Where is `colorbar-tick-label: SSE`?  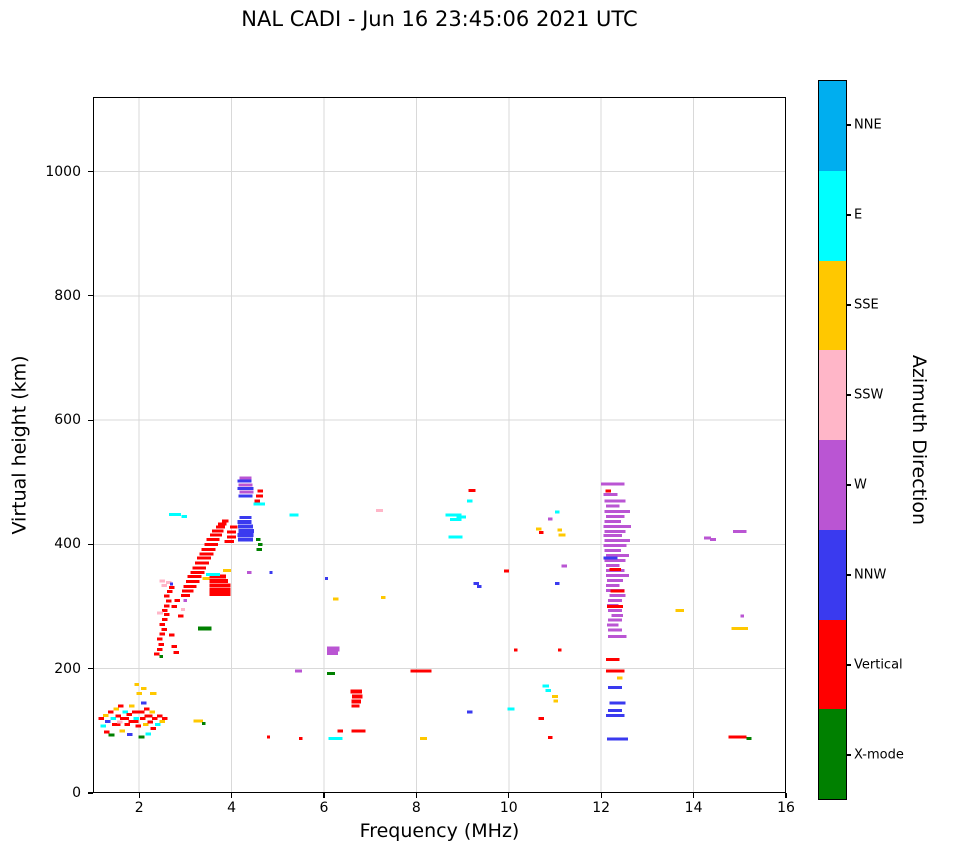 colorbar-tick-label: SSE is located at coordinates (866, 305).